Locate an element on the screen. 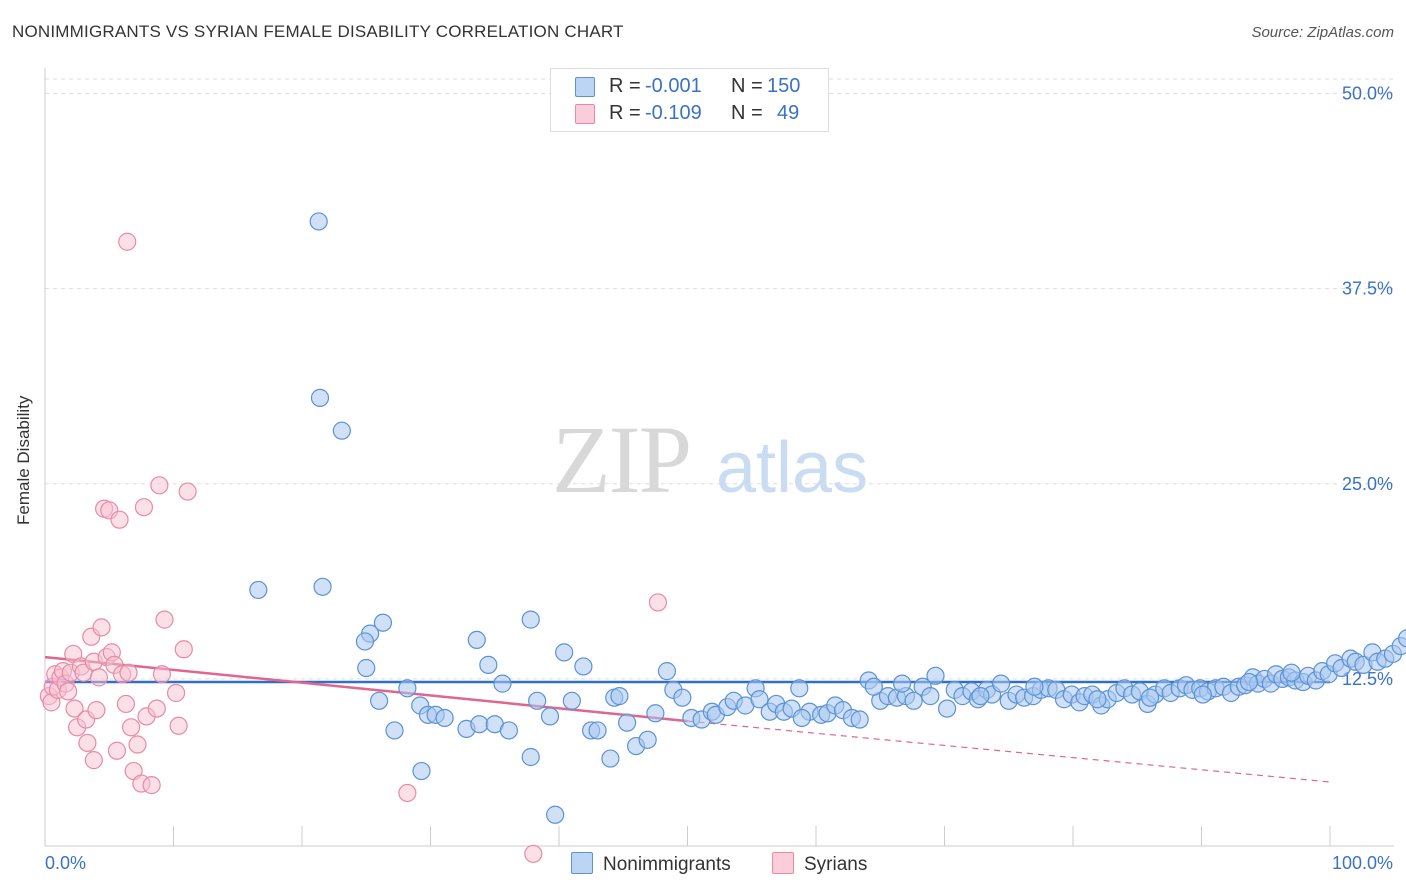 This screenshot has height=892, width=1406. watermark-atlas: atlas is located at coordinates (792, 468).